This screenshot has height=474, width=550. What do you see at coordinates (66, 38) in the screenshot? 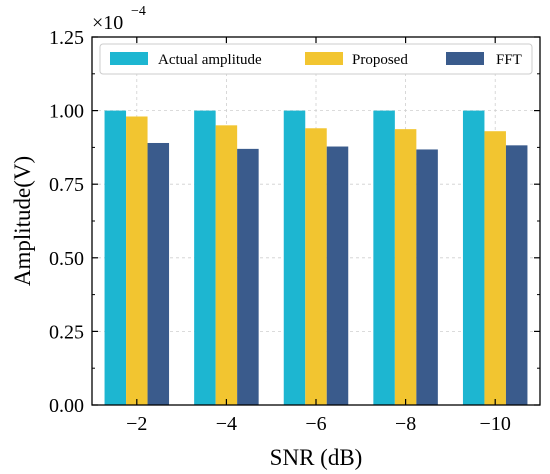
I see `y-tick-label: 1.25` at bounding box center [66, 38].